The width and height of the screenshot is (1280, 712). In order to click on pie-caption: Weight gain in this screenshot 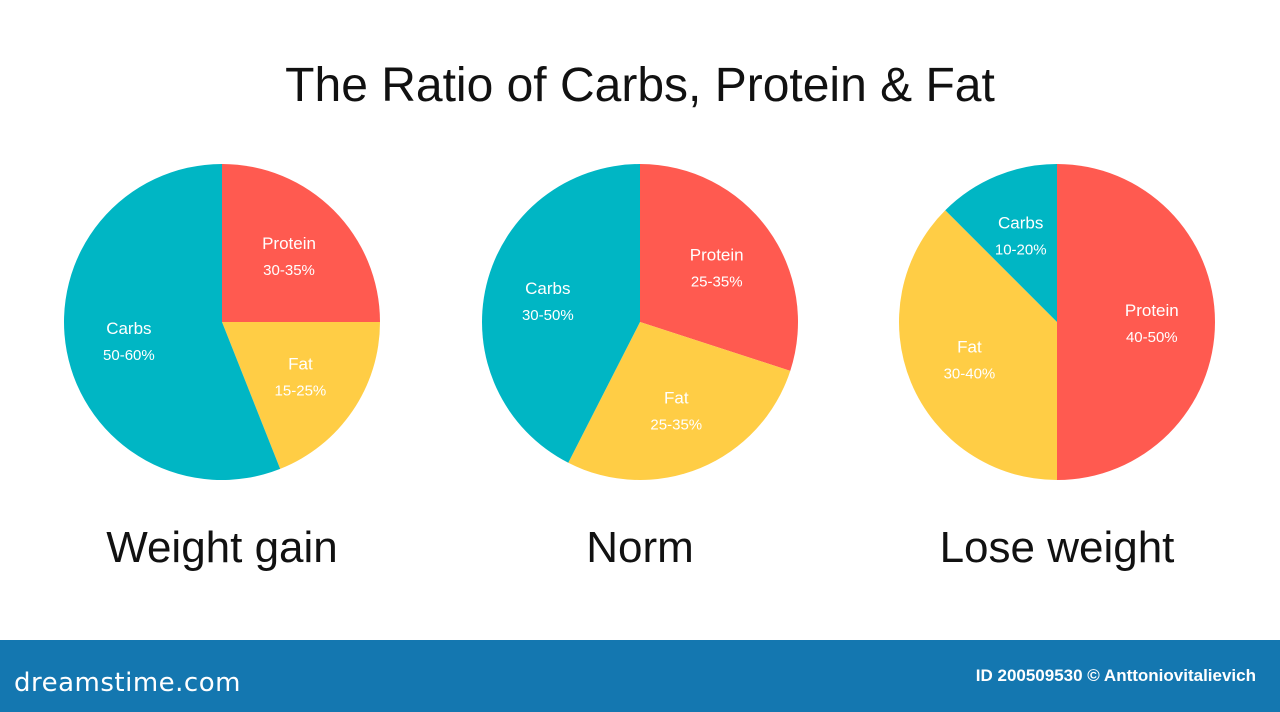, I will do `click(222, 547)`.